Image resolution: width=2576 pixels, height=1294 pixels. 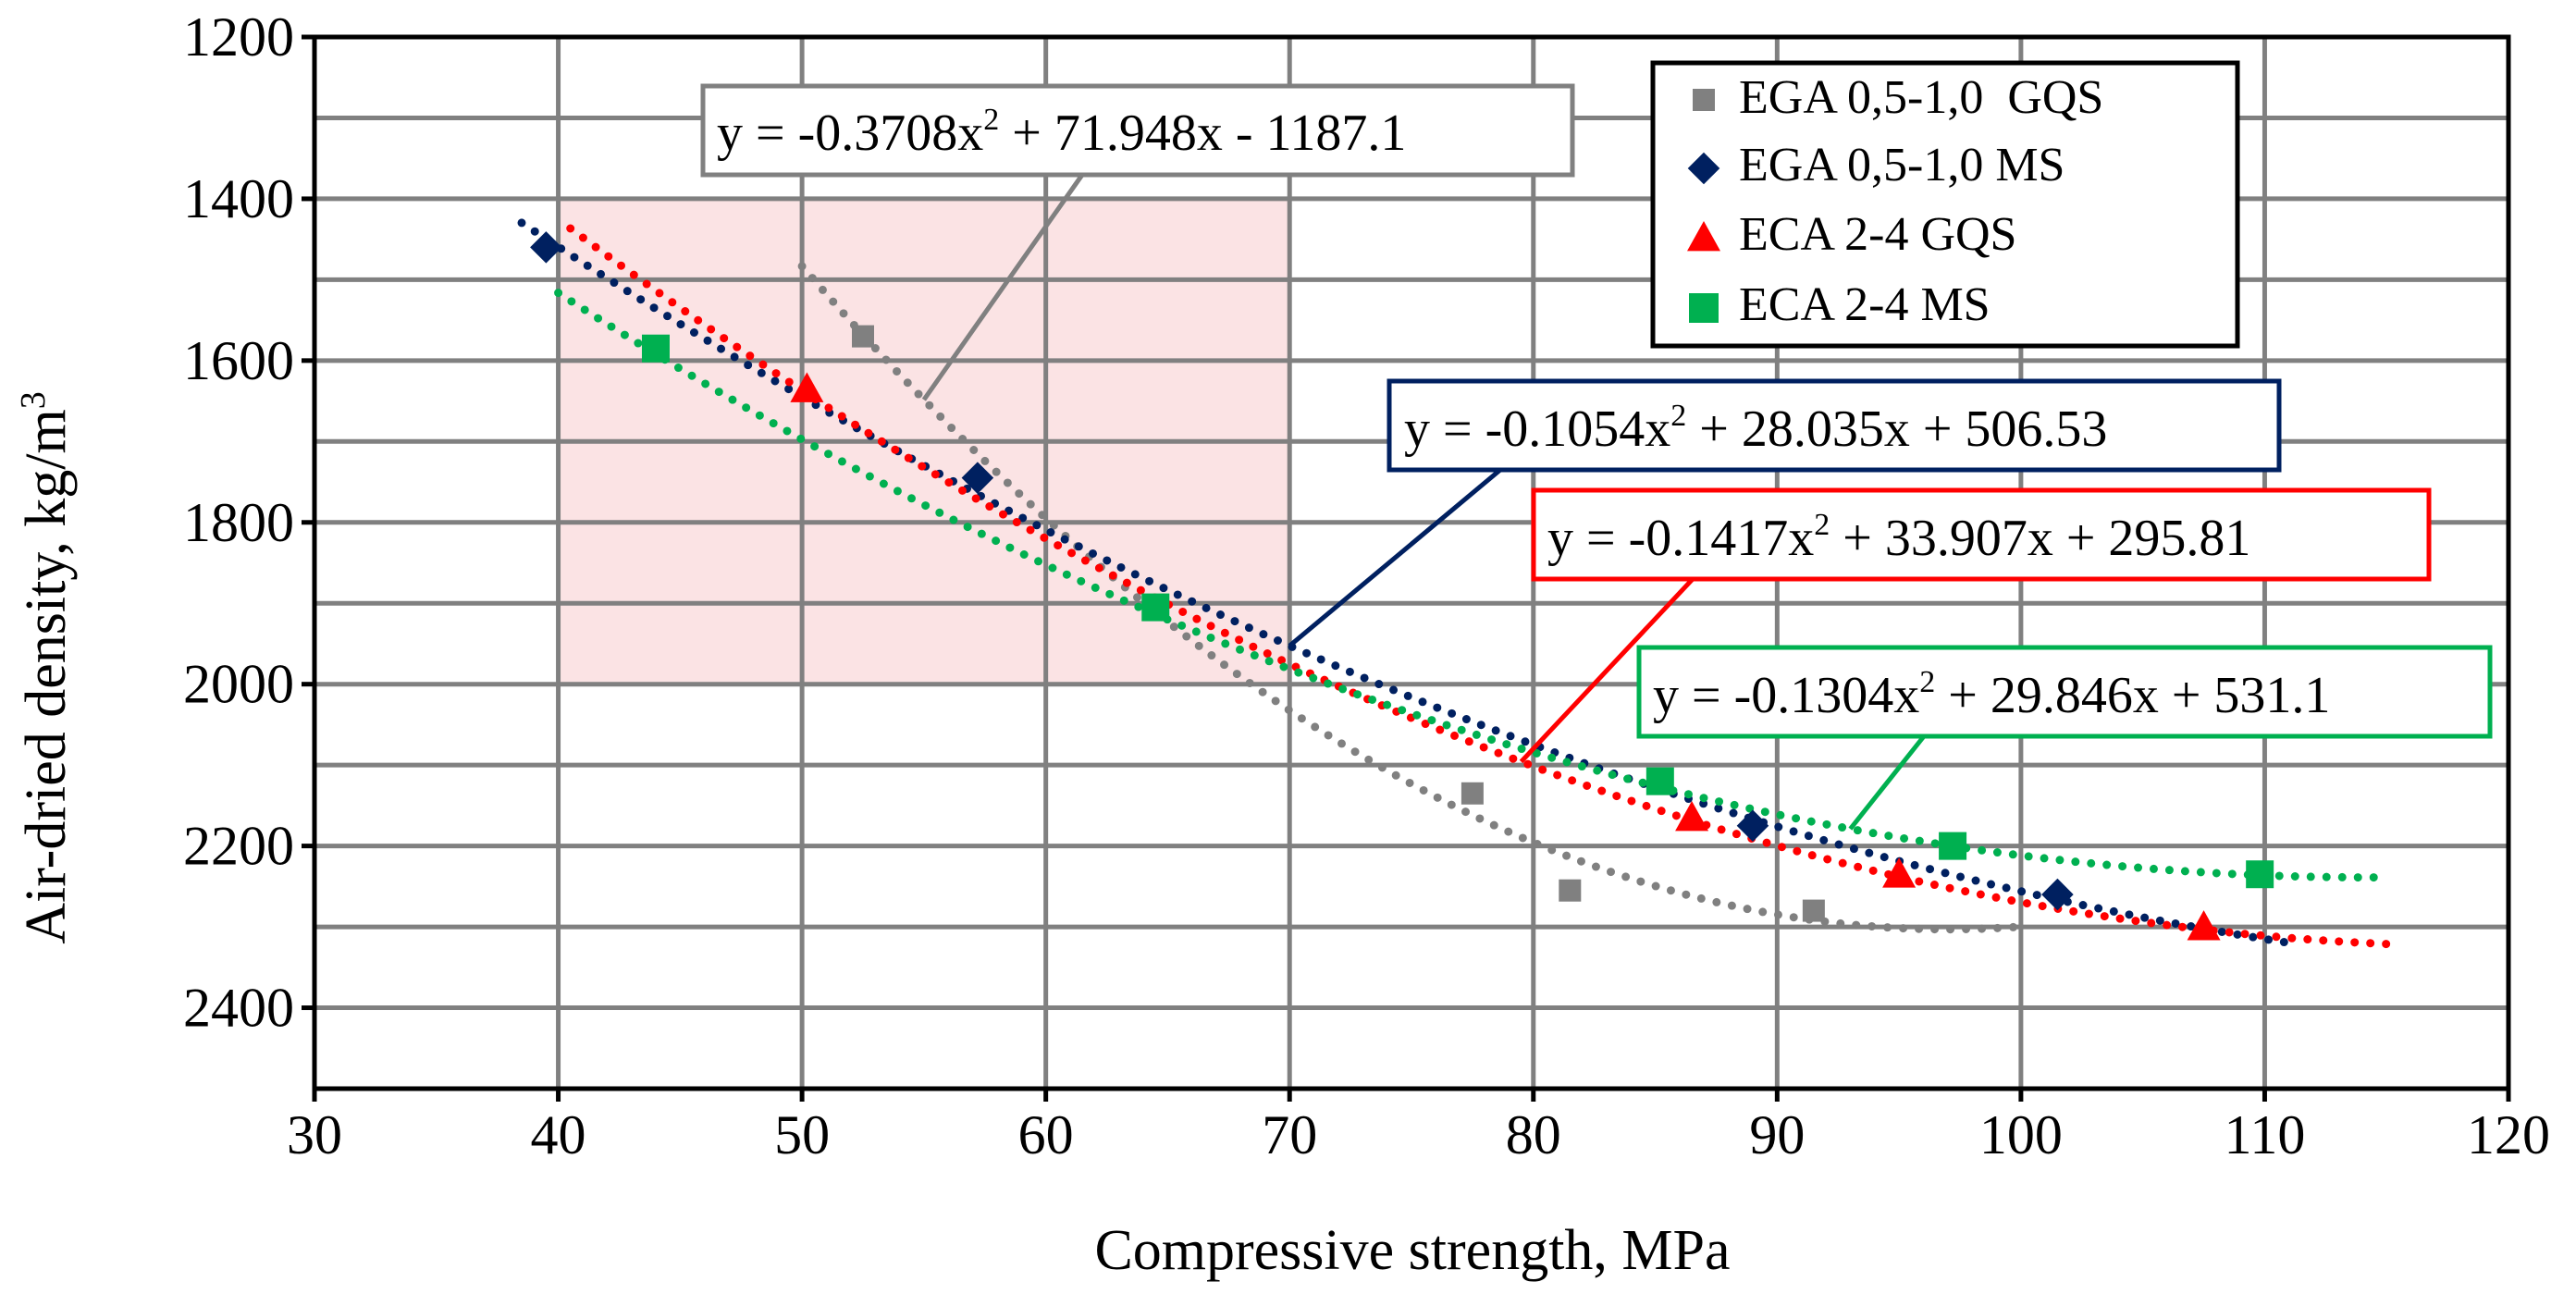 What do you see at coordinates (802, 1134) in the screenshot?
I see `x-tick-label: 50` at bounding box center [802, 1134].